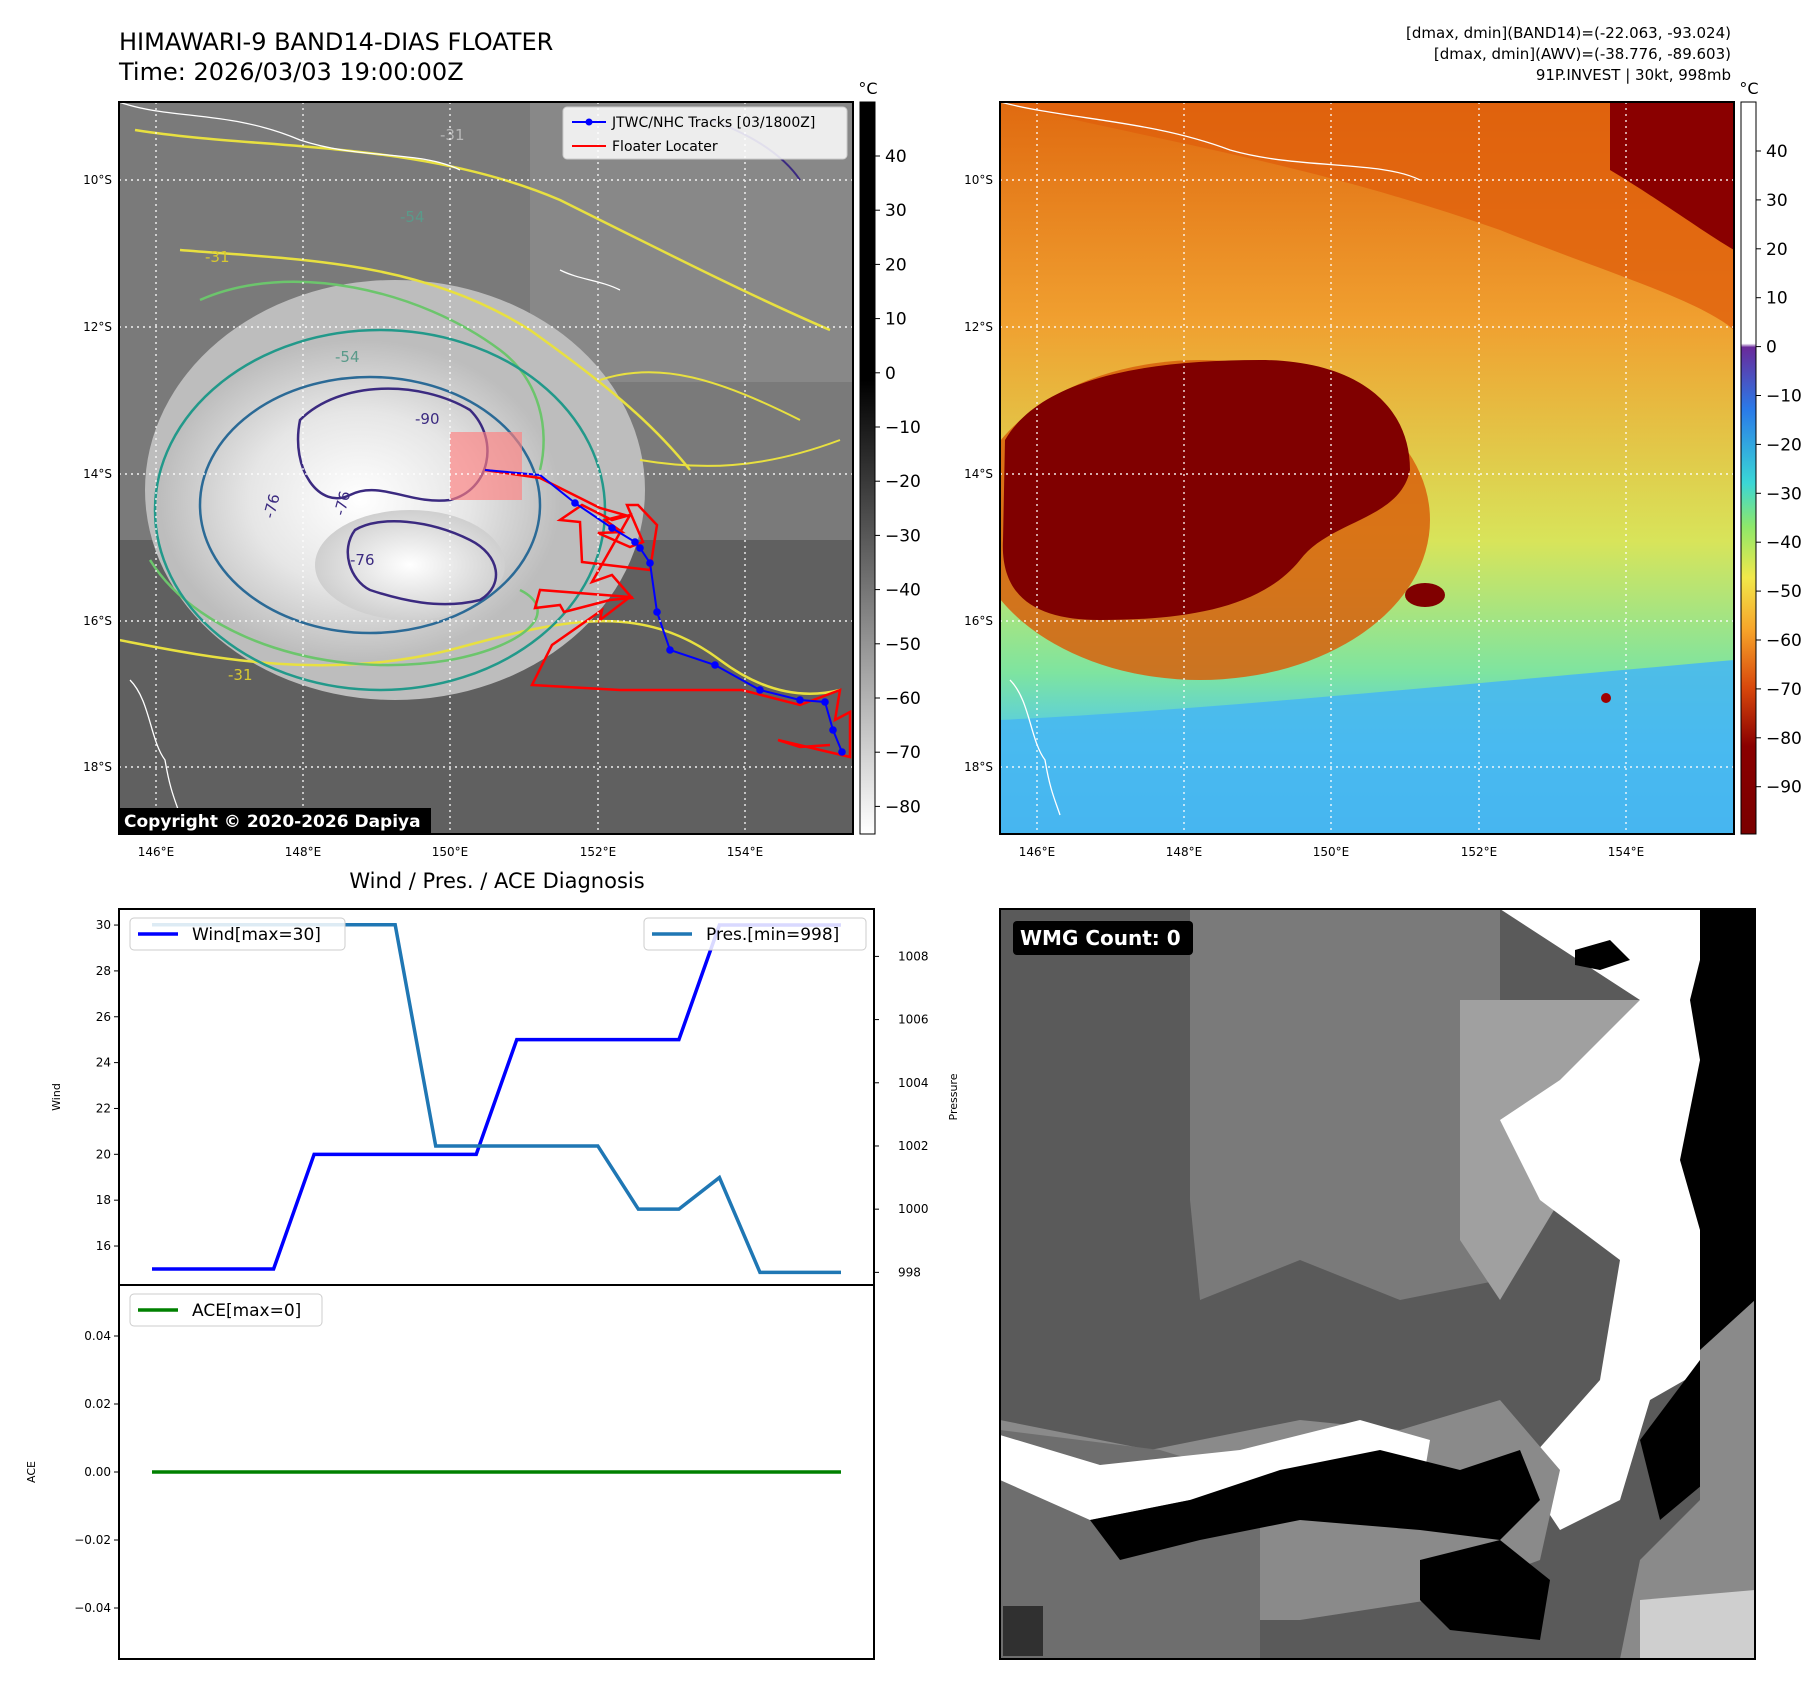 The height and width of the screenshot is (1690, 1813). Describe the element at coordinates (1748, 88) in the screenshot. I see `awv-colorbar-unit: °C` at that location.